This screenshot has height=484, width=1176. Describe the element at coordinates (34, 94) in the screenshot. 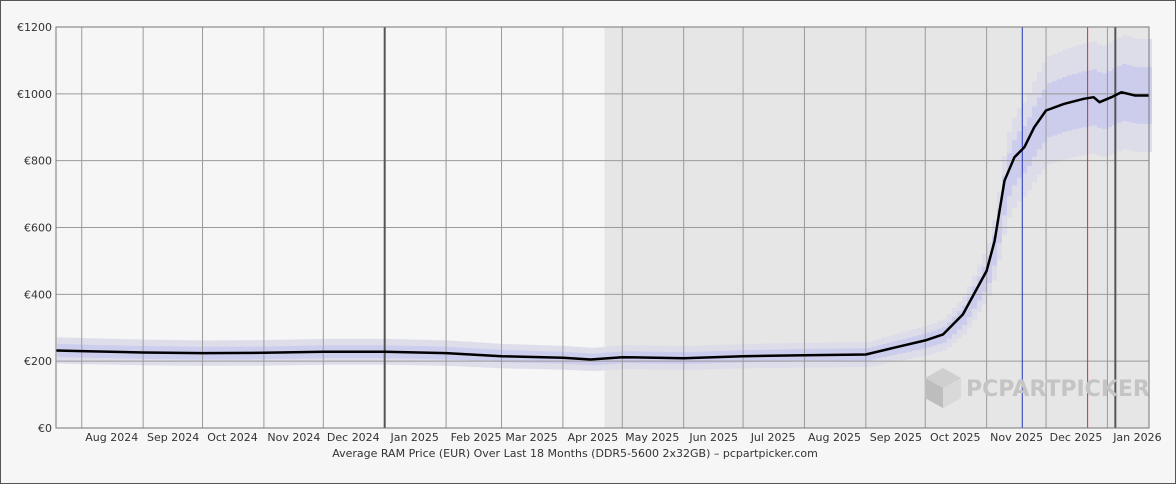

I see `y-tick-label: €1000` at that location.